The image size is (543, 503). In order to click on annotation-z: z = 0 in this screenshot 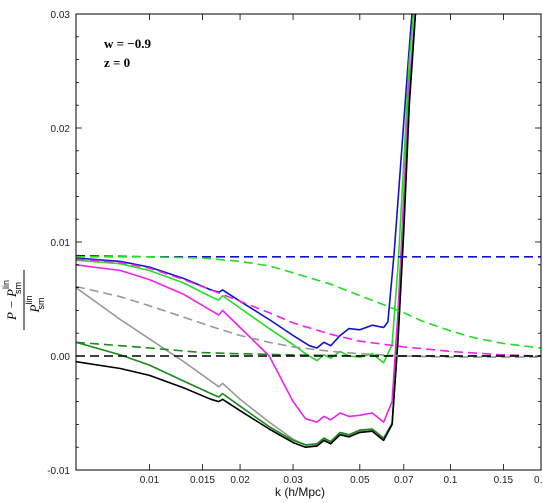, I will do `click(117, 62)`.